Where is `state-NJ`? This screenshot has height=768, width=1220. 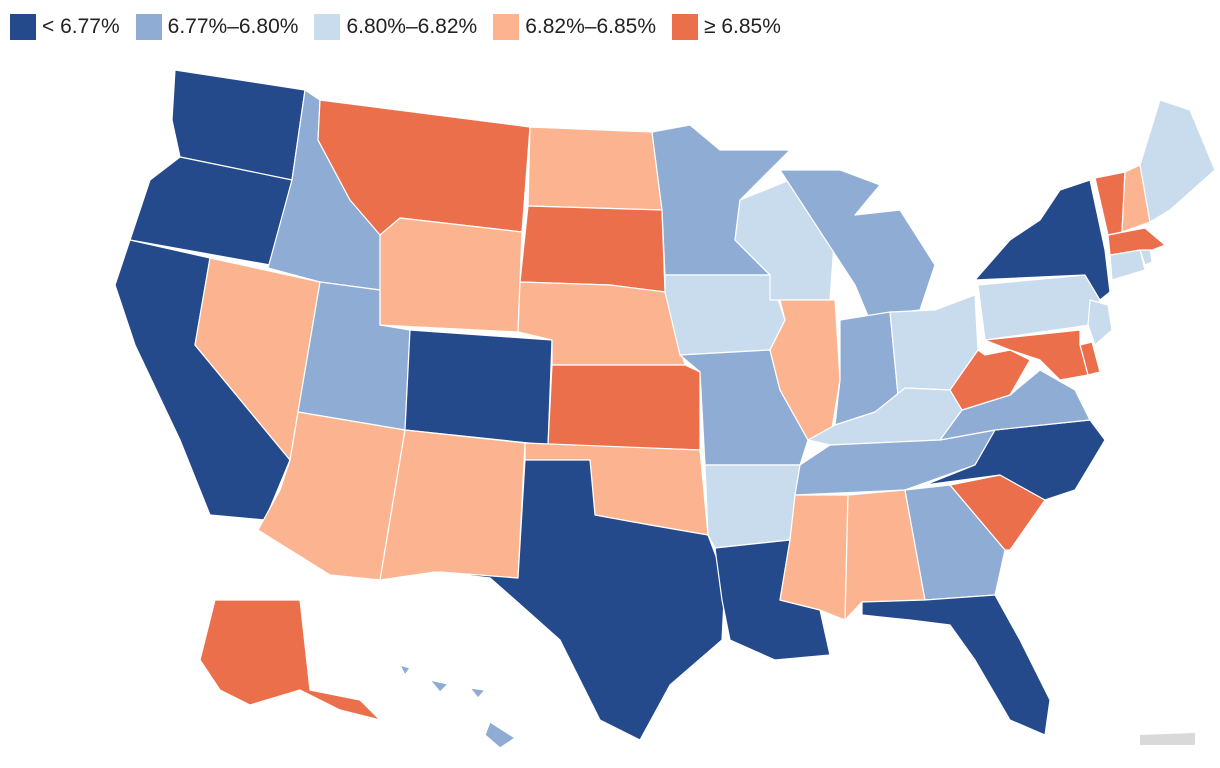
state-NJ is located at coordinates (1100, 322).